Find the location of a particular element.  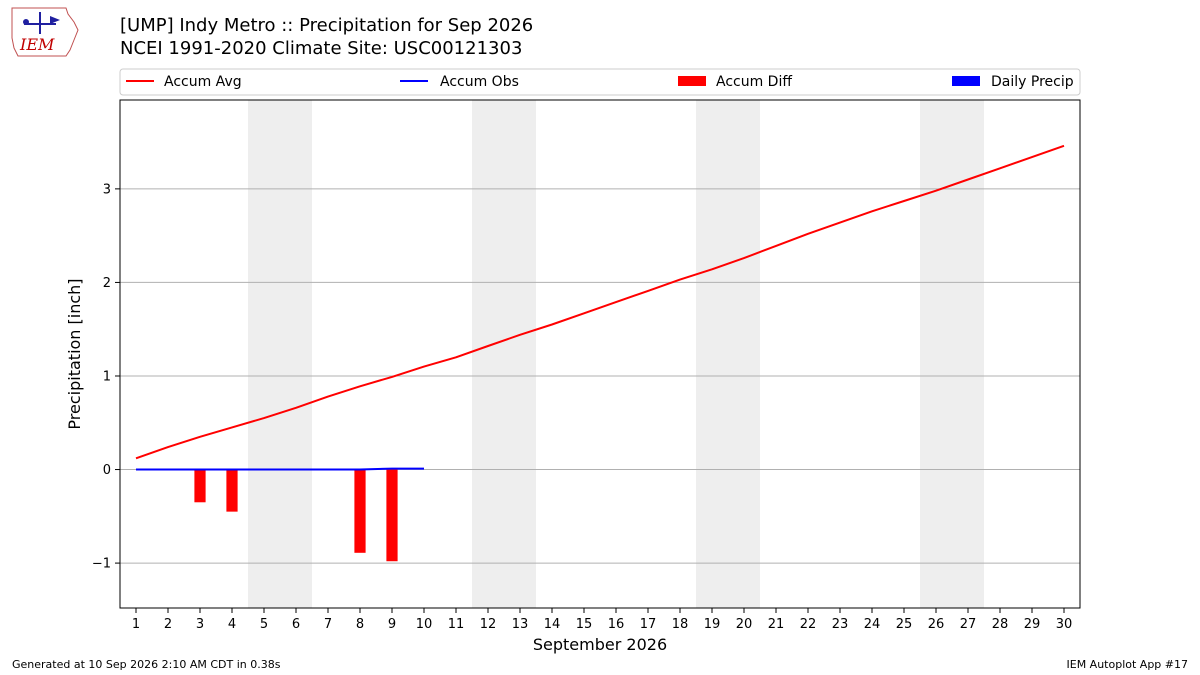

accum-diff-bars is located at coordinates (296, 515).